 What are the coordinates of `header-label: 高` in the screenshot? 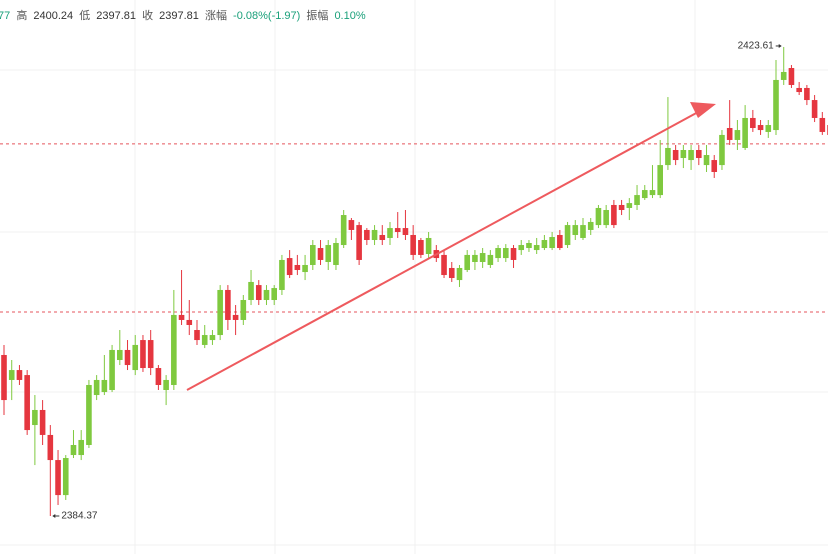 It's located at (22, 16).